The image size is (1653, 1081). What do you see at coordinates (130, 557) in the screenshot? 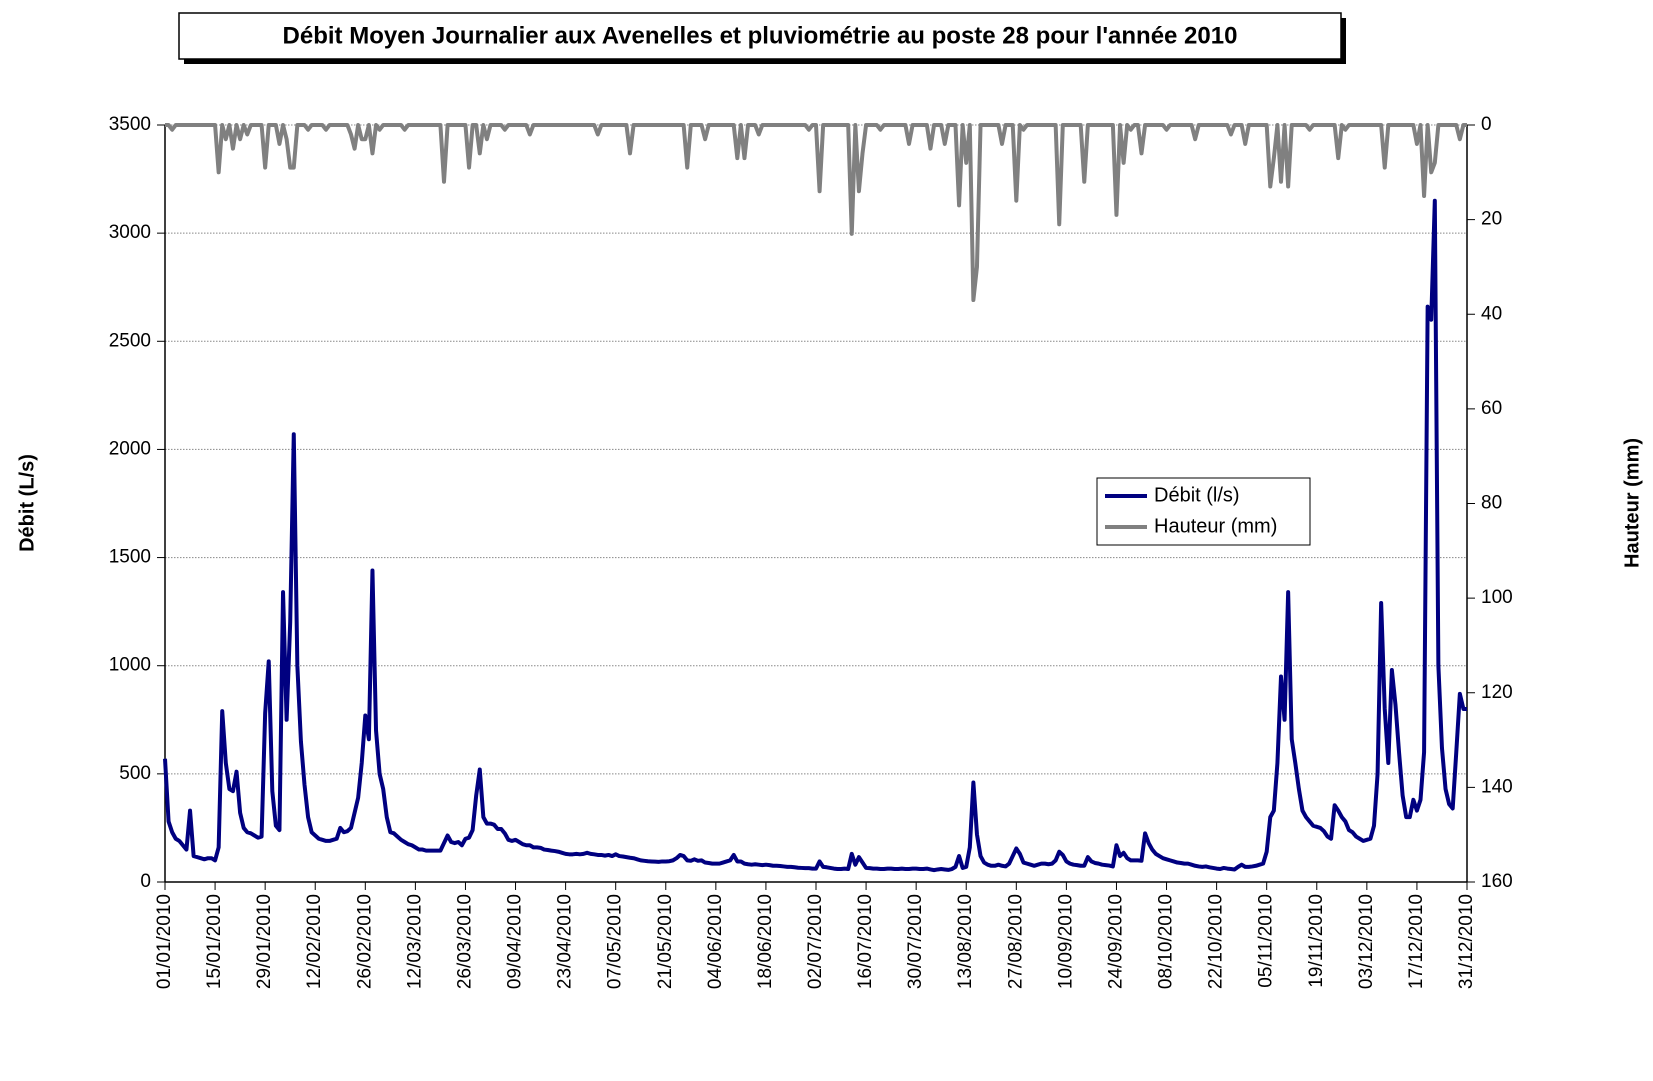
I see `y-tick-label: 1500` at bounding box center [130, 557].